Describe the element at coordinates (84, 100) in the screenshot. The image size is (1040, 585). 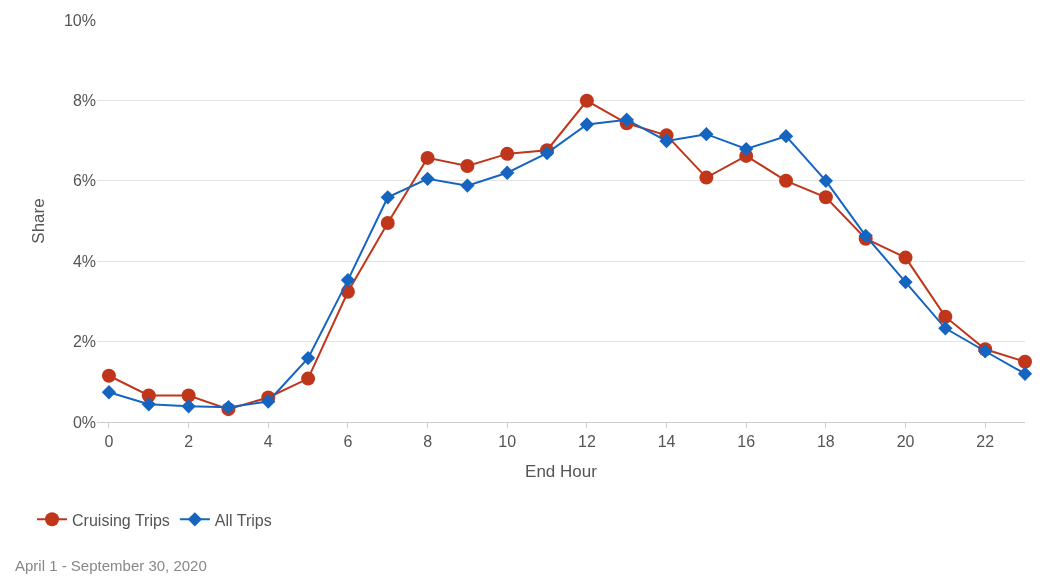
I see `y-tick-label: 8%` at that location.